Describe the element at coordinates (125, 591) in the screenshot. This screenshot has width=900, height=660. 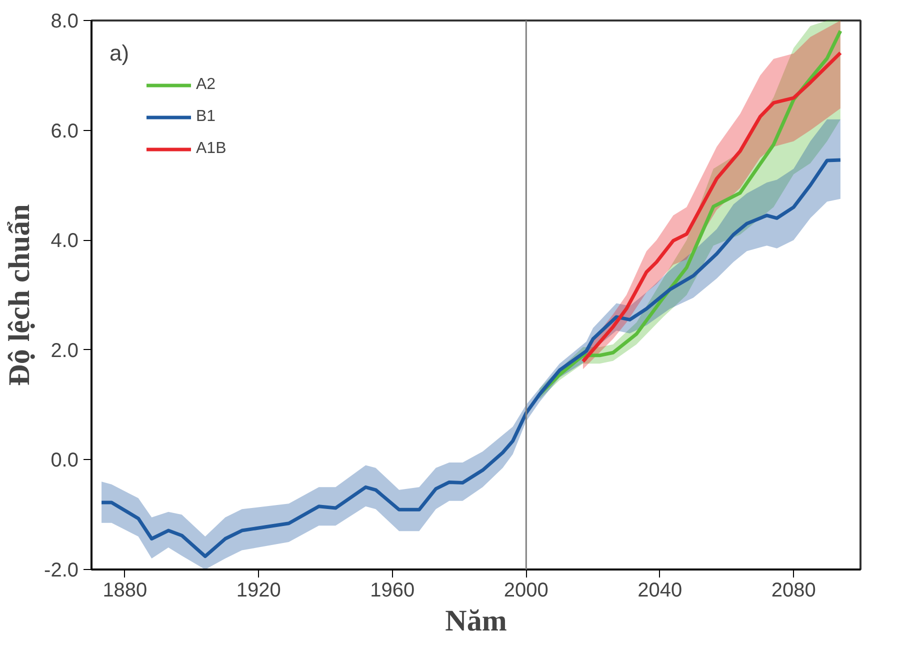
I see `x-tick-label: 1880` at that location.